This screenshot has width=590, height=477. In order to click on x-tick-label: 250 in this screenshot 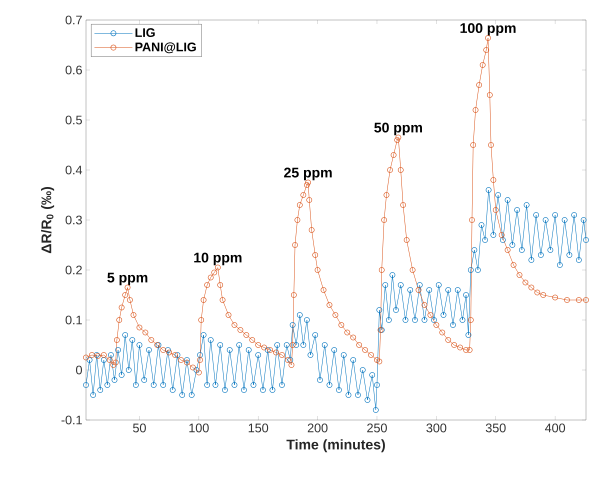, I will do `click(377, 428)`.